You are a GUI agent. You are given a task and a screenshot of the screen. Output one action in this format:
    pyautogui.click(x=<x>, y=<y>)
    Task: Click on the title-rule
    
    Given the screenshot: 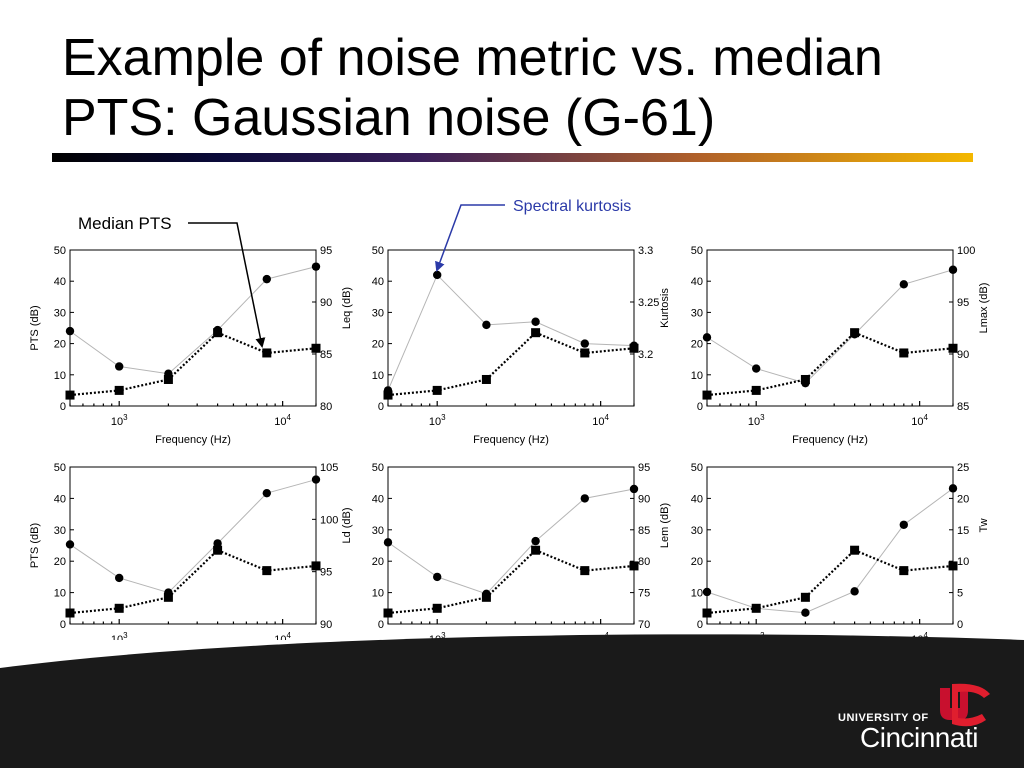 What is the action you would take?
    pyautogui.click(x=512, y=157)
    